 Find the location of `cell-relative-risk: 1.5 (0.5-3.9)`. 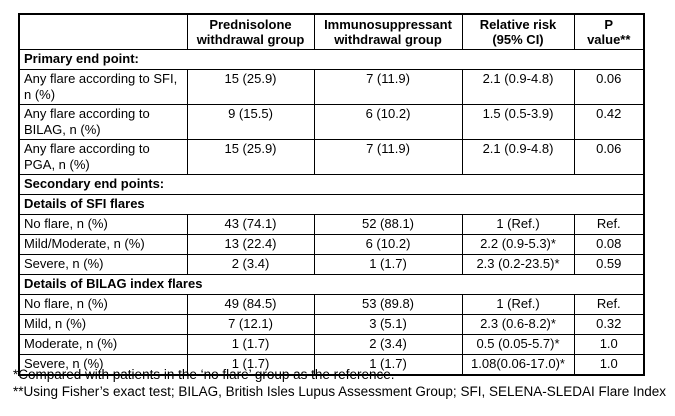

cell-relative-risk: 1.5 (0.5-3.9) is located at coordinates (518, 122).